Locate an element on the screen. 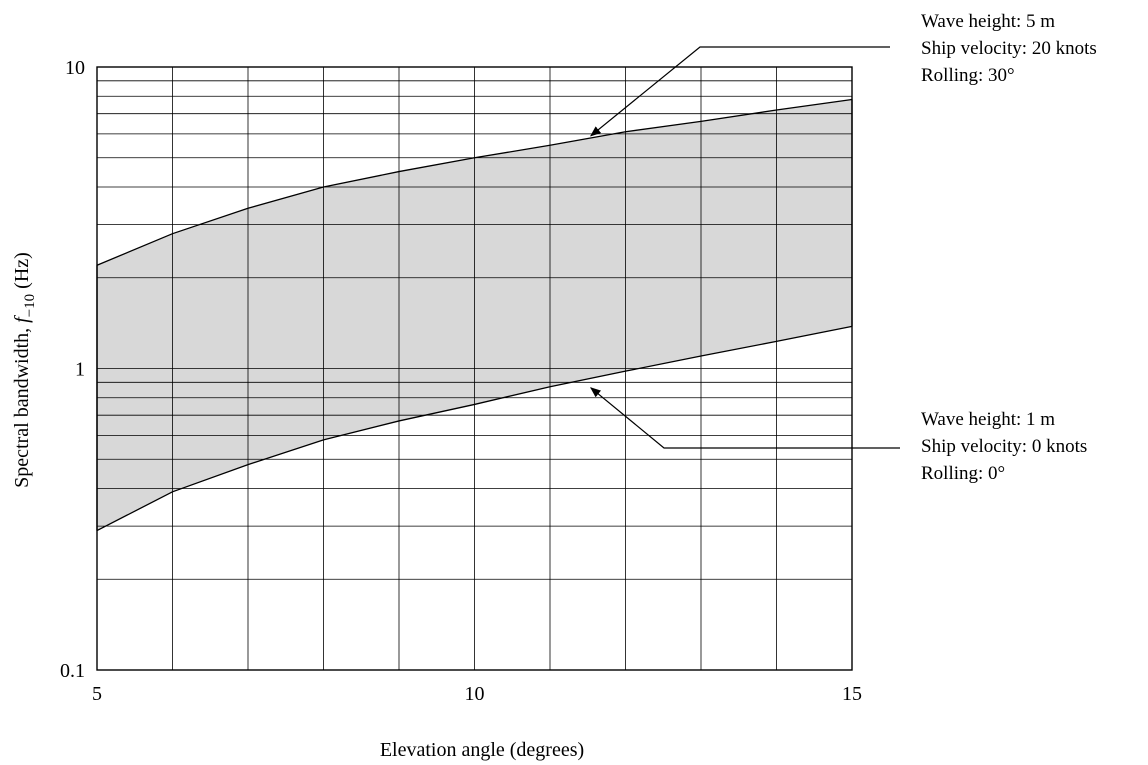  y-tick-label: 10 is located at coordinates (75, 68).